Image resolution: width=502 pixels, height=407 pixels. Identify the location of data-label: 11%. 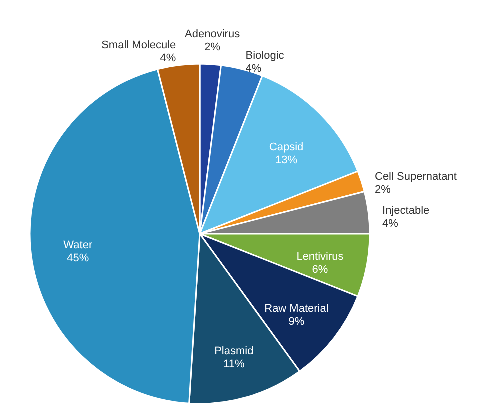
(234, 364).